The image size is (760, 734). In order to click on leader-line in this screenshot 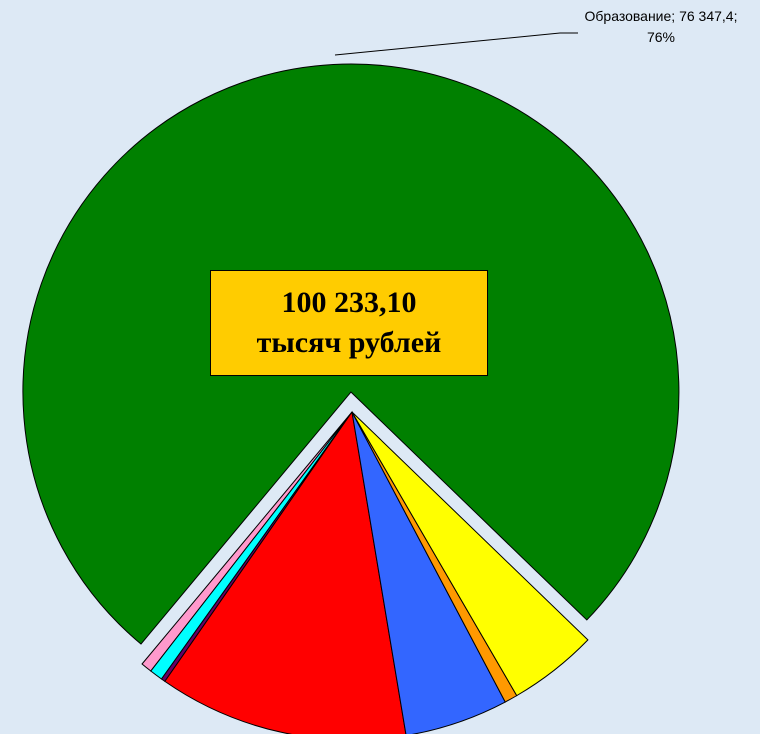, I will do `click(456, 44)`.